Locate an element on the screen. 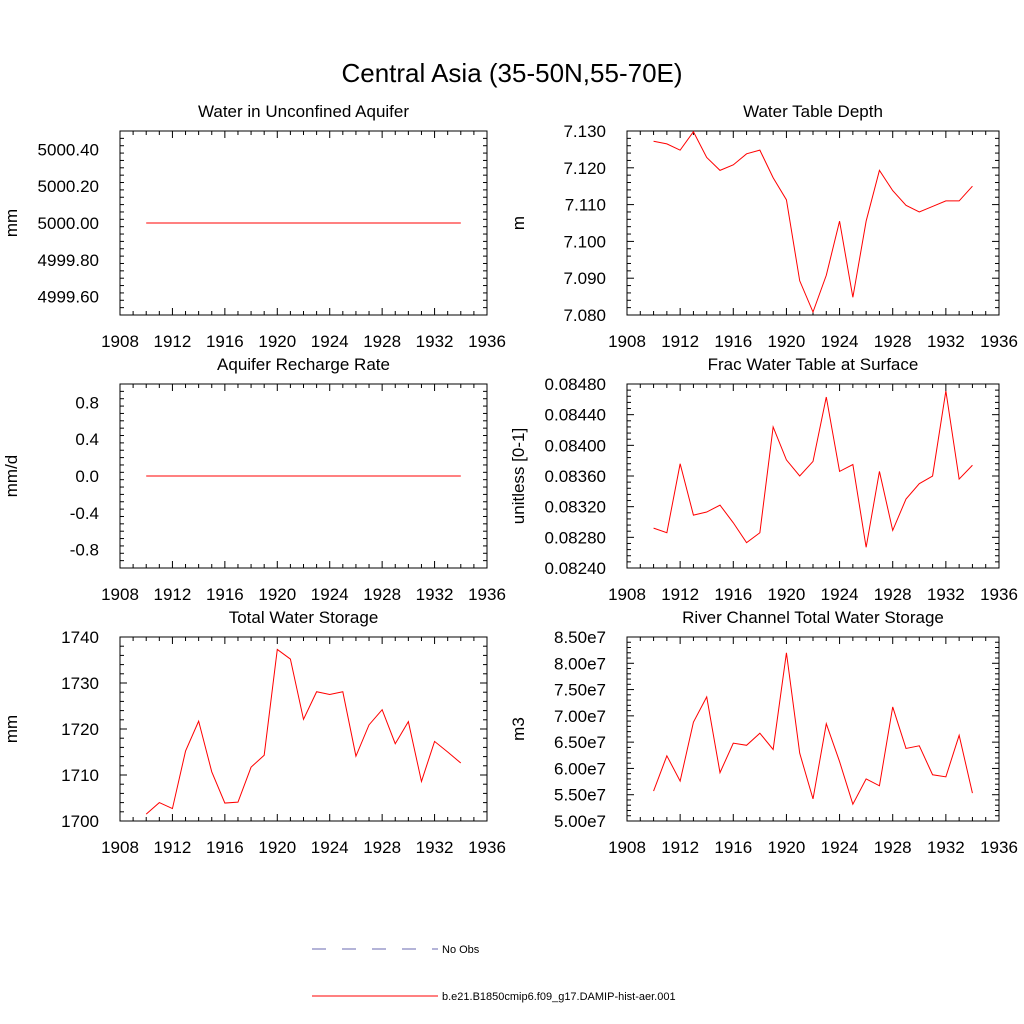  y-tick-label: -0.4 is located at coordinates (84, 513).